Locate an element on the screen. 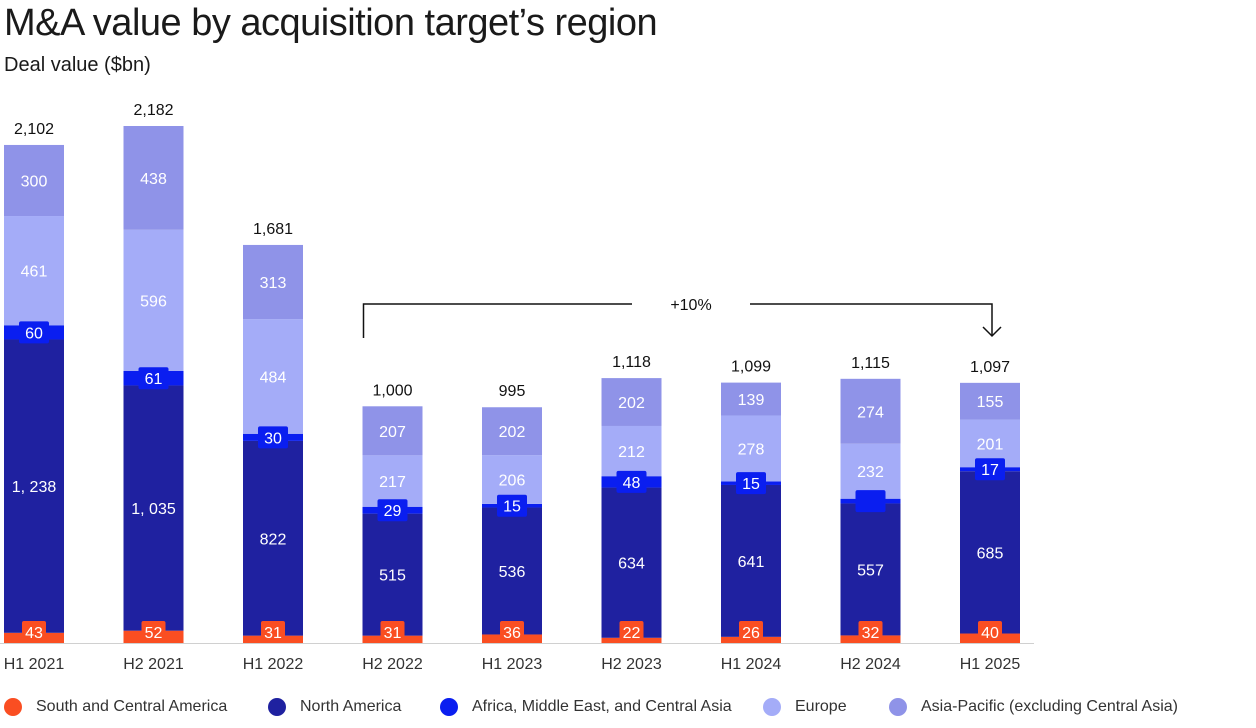  data-label: 61 is located at coordinates (154, 379).